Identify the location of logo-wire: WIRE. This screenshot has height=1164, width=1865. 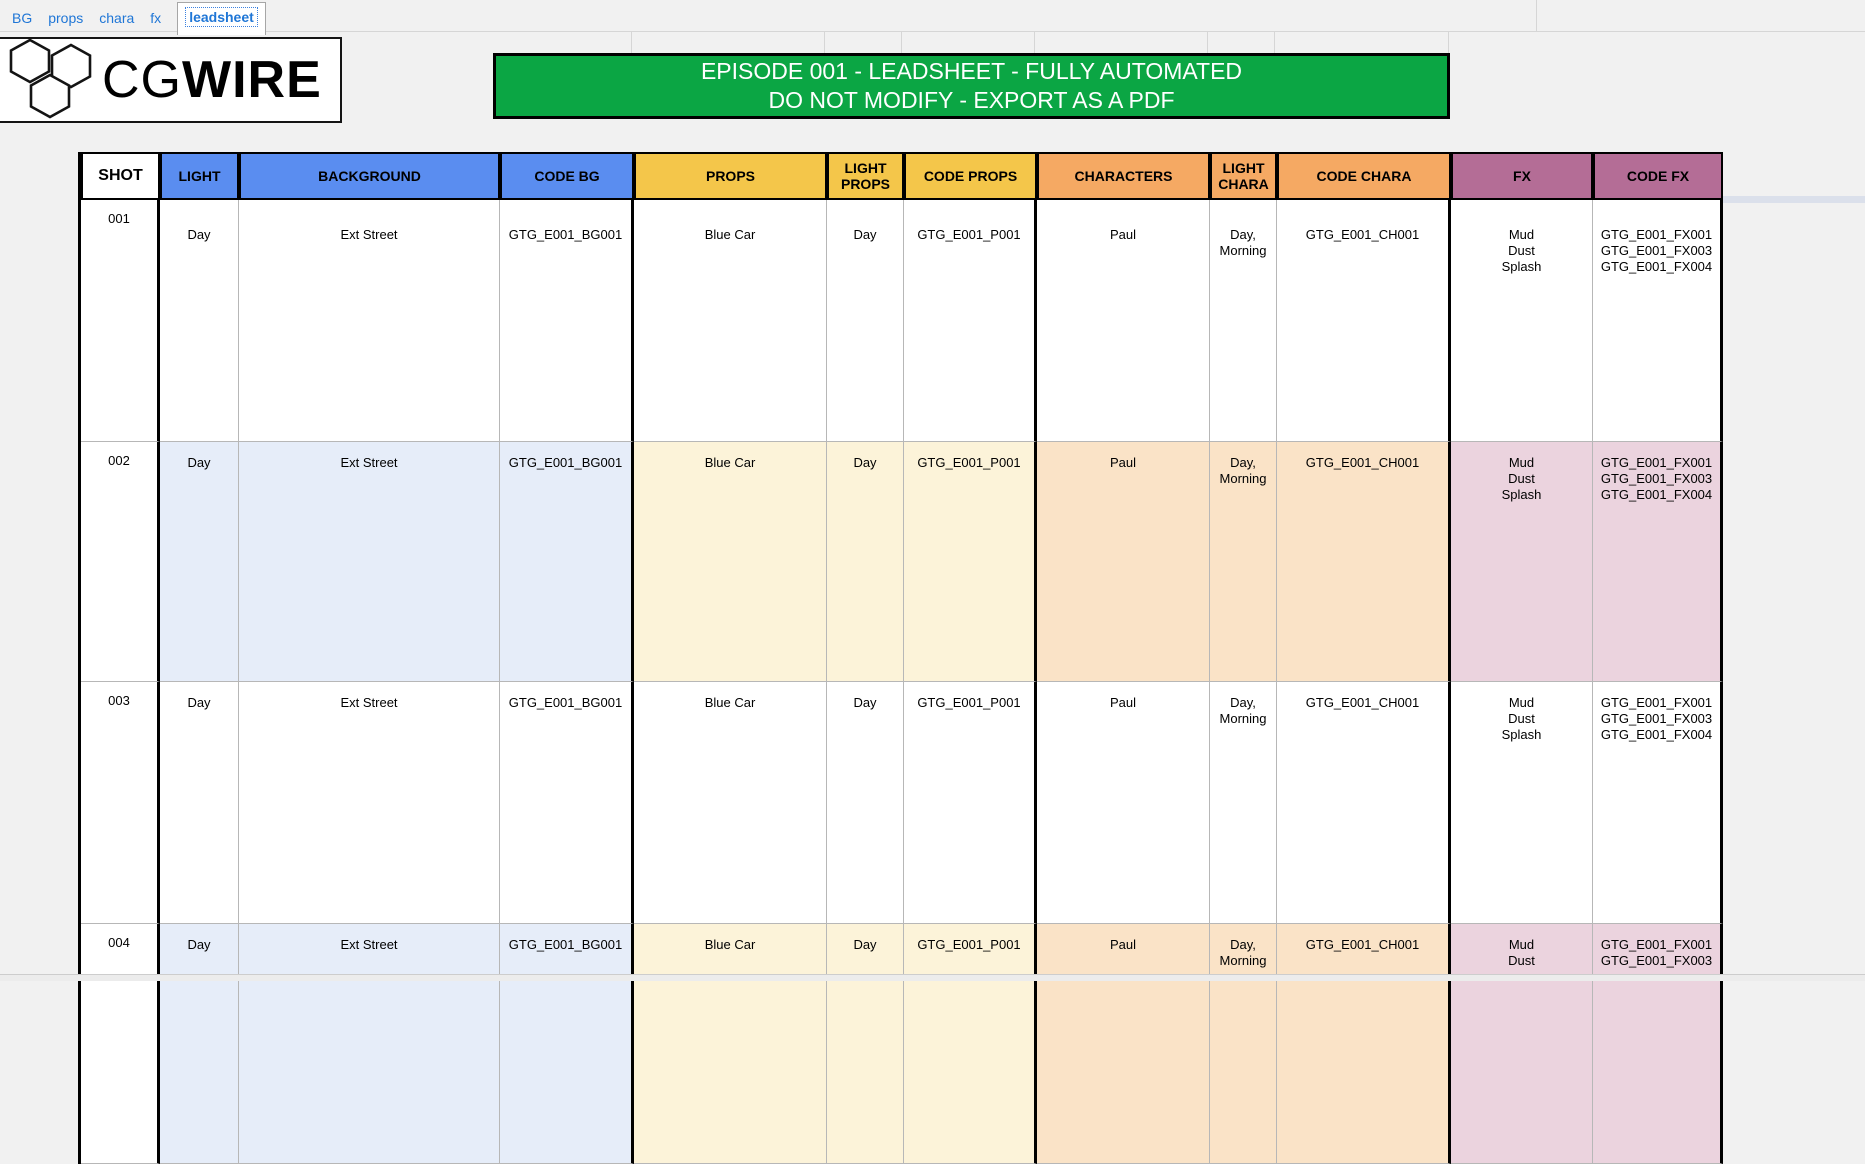
(252, 80).